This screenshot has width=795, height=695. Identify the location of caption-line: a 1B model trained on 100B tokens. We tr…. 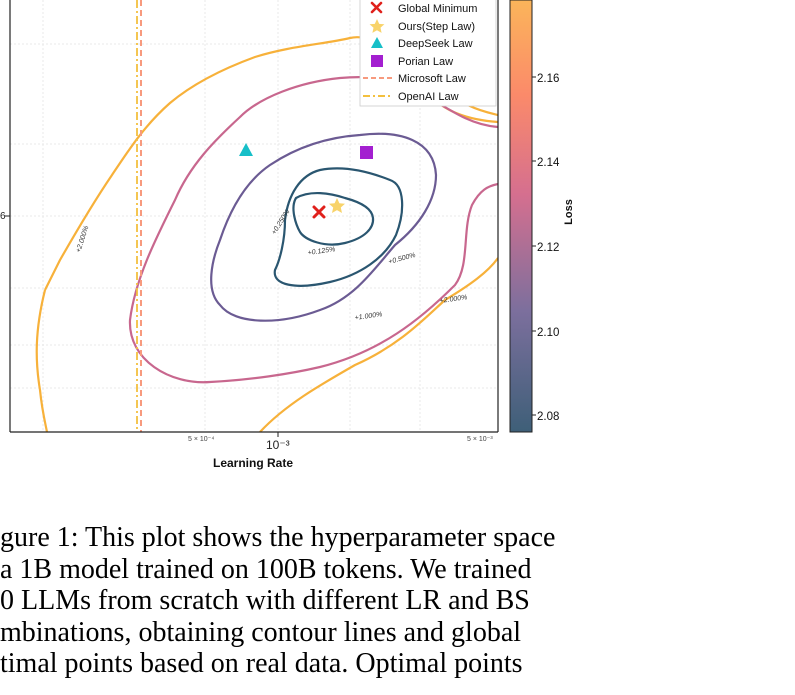
(266, 569).